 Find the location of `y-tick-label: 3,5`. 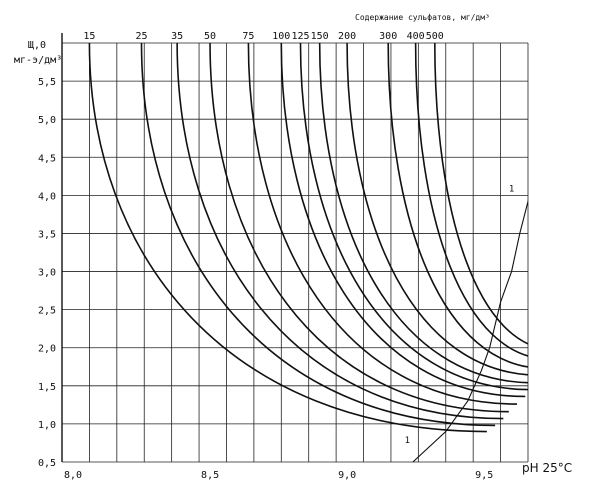

y-tick-label: 3,5 is located at coordinates (47, 234).